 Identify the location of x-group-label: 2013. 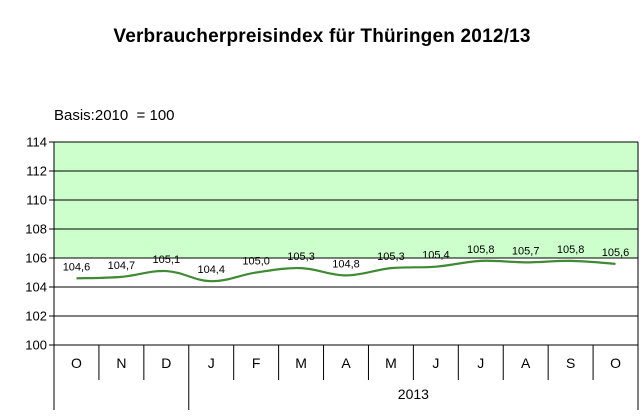
(413, 394).